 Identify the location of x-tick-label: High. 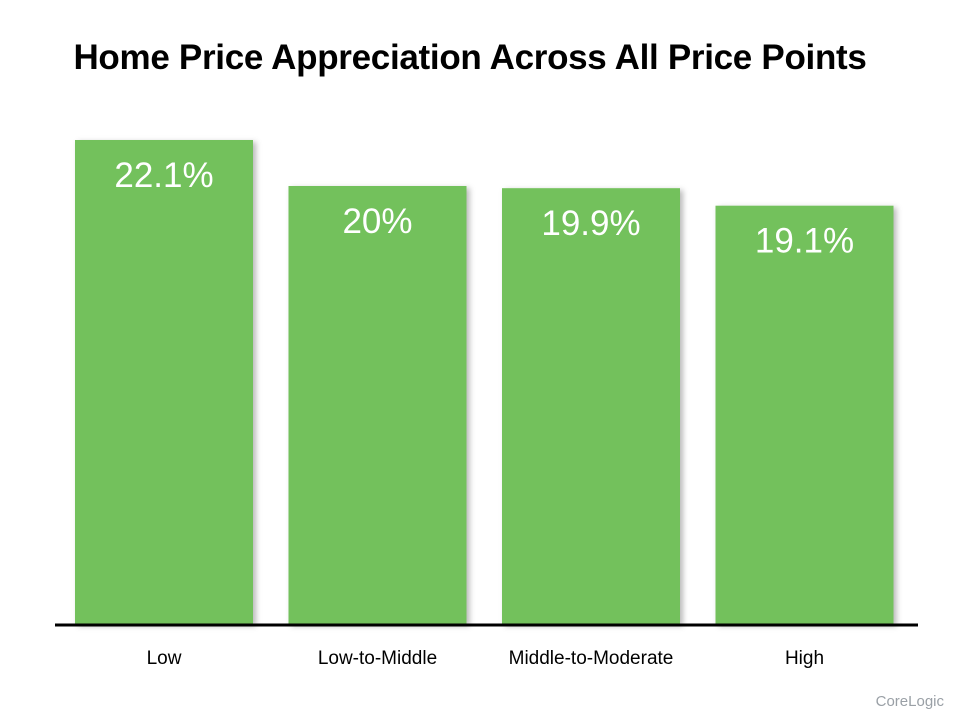
(804, 658).